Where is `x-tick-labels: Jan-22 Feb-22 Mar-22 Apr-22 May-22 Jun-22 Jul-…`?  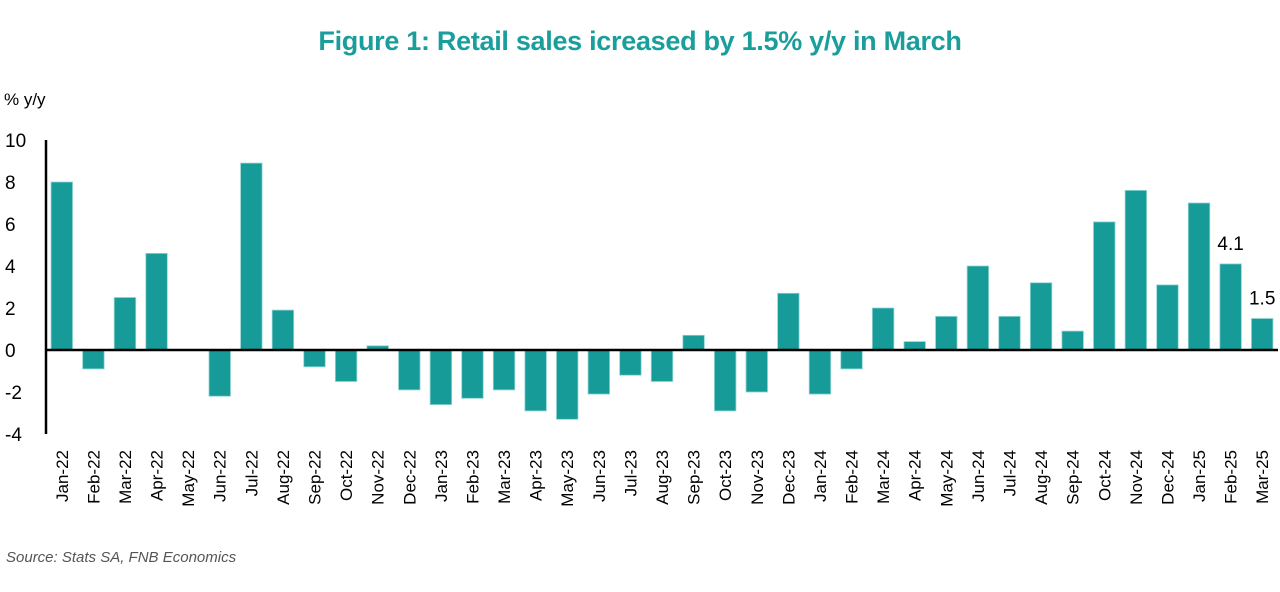 x-tick-labels: Jan-22 Feb-22 Mar-22 Apr-22 May-22 Jun-22 Jul-… is located at coordinates (662, 478).